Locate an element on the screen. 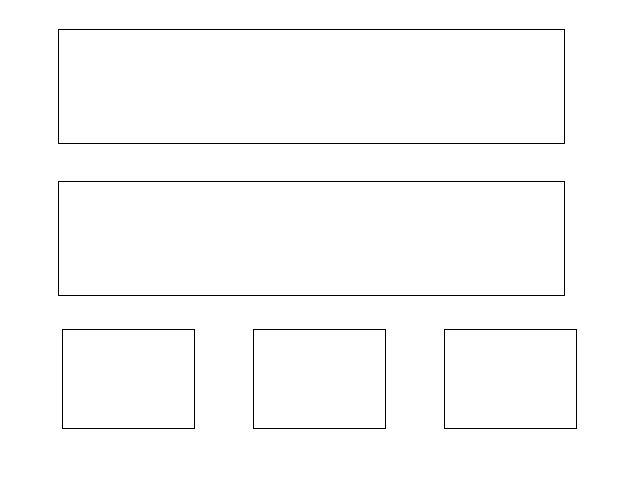 This screenshot has width=640, height=480. panel-bottom-right is located at coordinates (510, 379).